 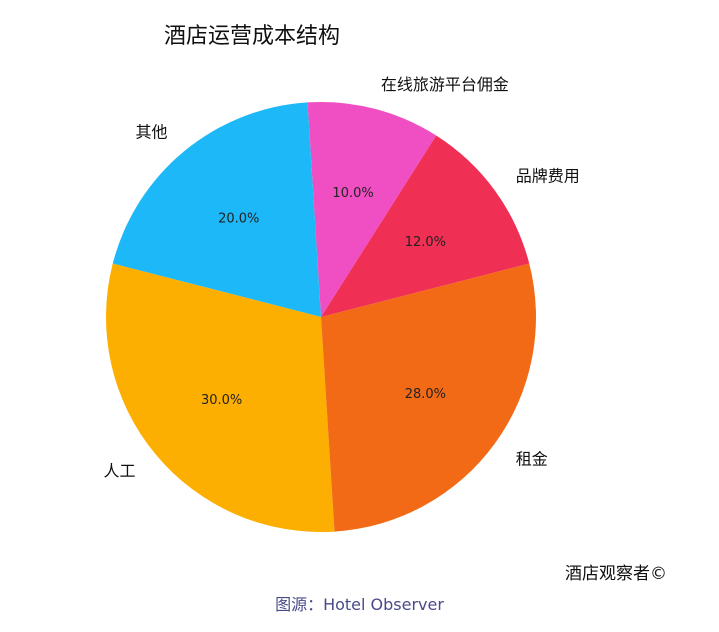 I want to click on slice-percent-label: 30.0%, so click(x=221, y=400).